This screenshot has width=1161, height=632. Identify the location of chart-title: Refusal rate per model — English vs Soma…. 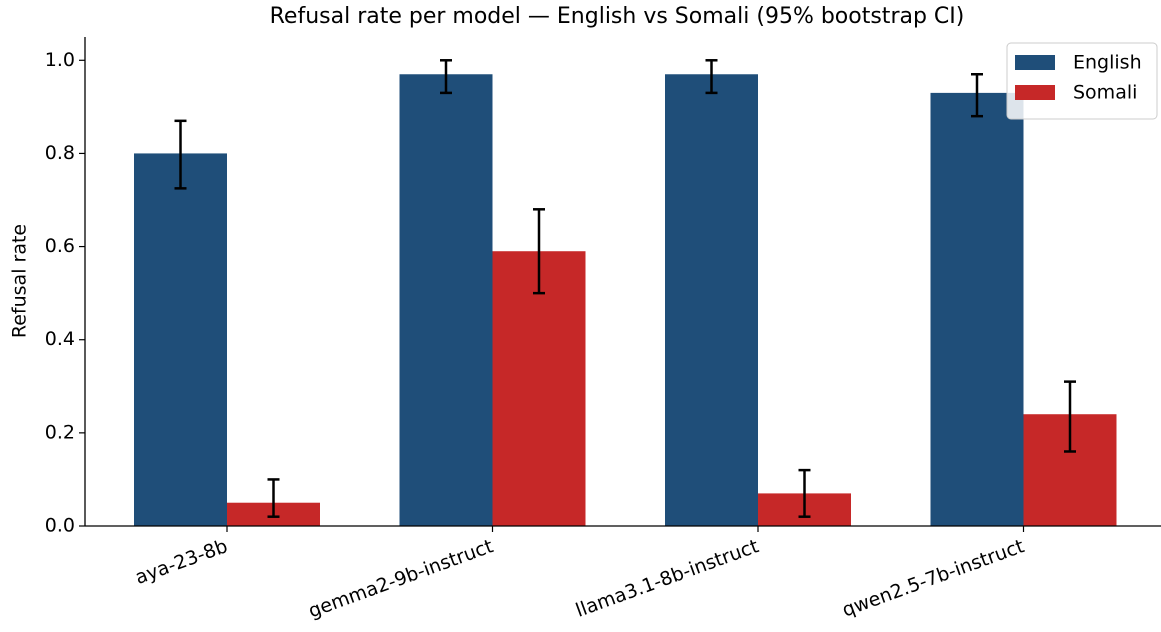
(617, 16).